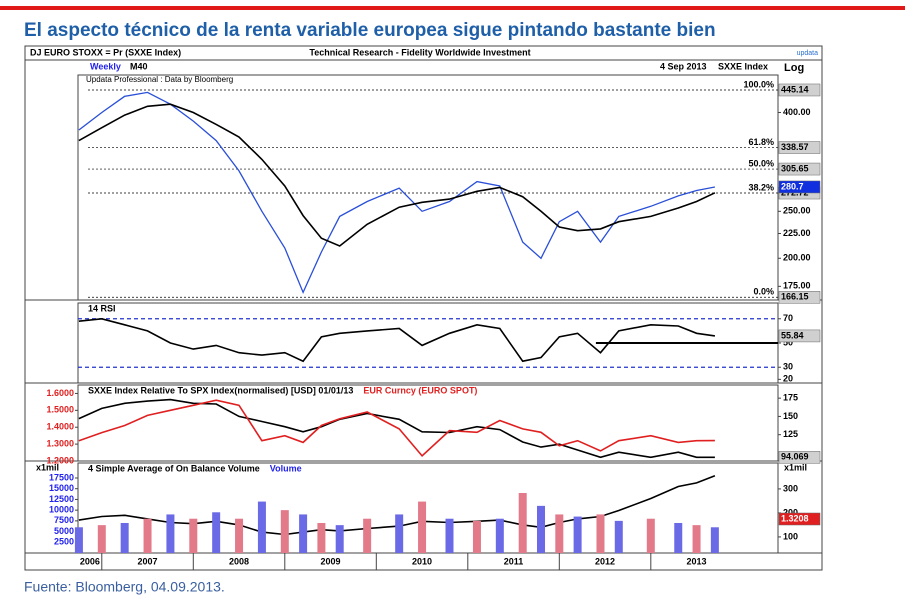 The height and width of the screenshot is (601, 905). Describe the element at coordinates (790, 488) in the screenshot. I see `tick-label: 300` at that location.